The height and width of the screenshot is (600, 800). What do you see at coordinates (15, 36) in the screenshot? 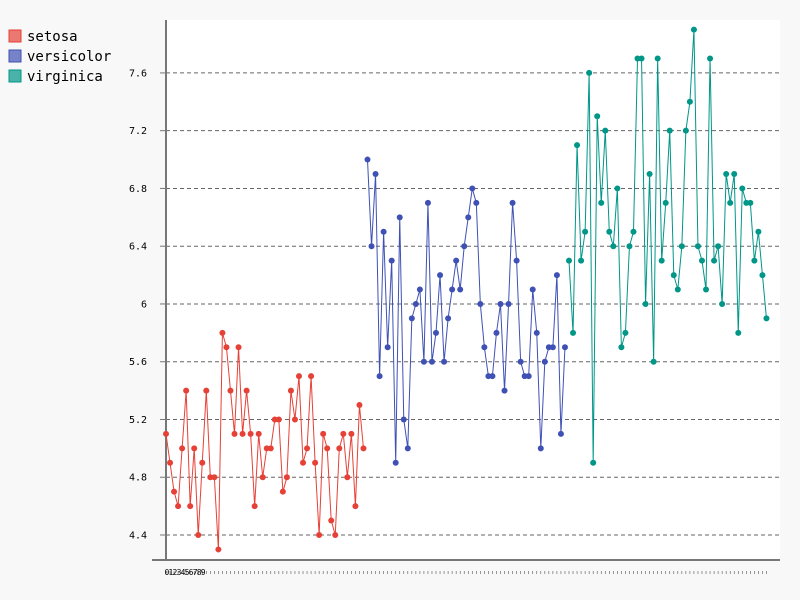
I see `legend-swatch-setosa` at bounding box center [15, 36].